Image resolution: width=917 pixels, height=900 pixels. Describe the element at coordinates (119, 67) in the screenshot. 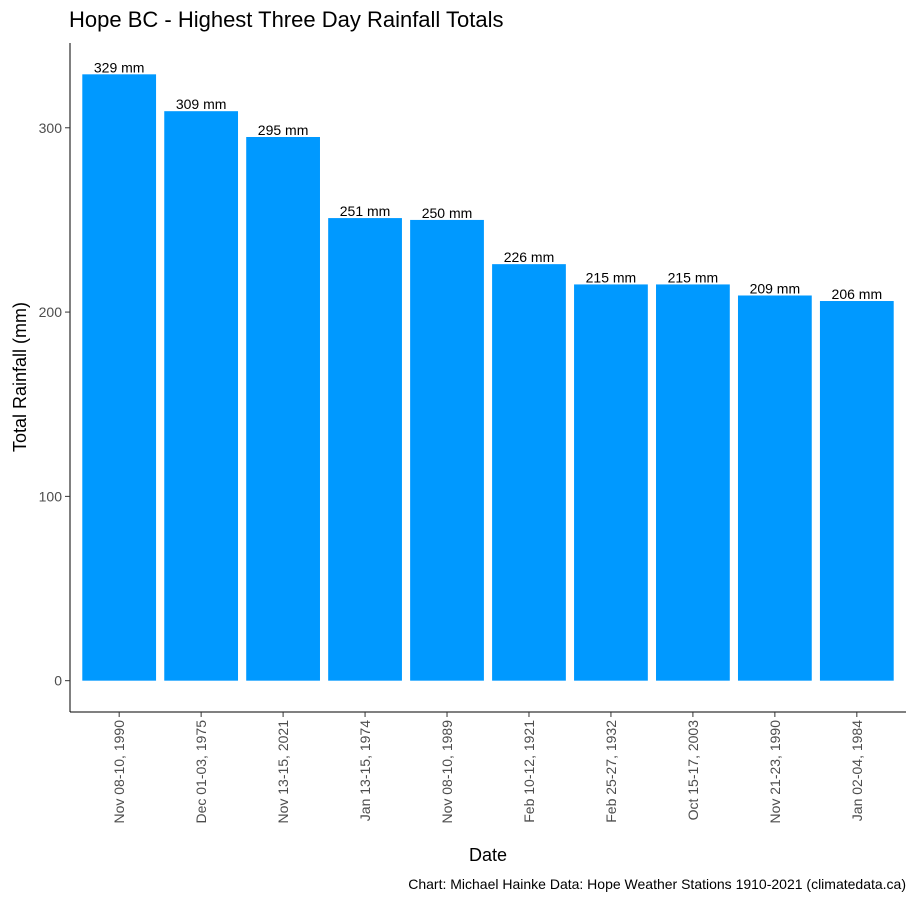

I see `data-label-0: 329 mm` at that location.